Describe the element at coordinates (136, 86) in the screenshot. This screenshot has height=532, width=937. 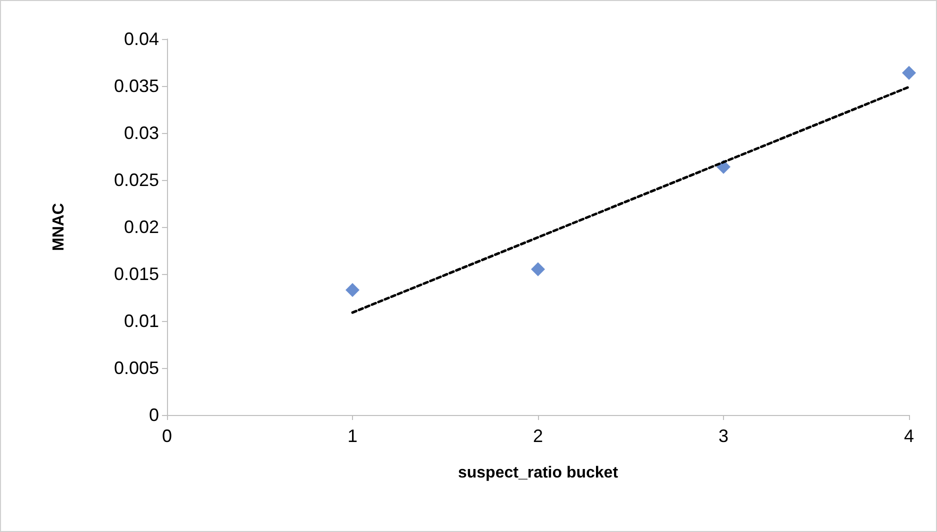
I see `y-tick-label: 0.035` at that location.